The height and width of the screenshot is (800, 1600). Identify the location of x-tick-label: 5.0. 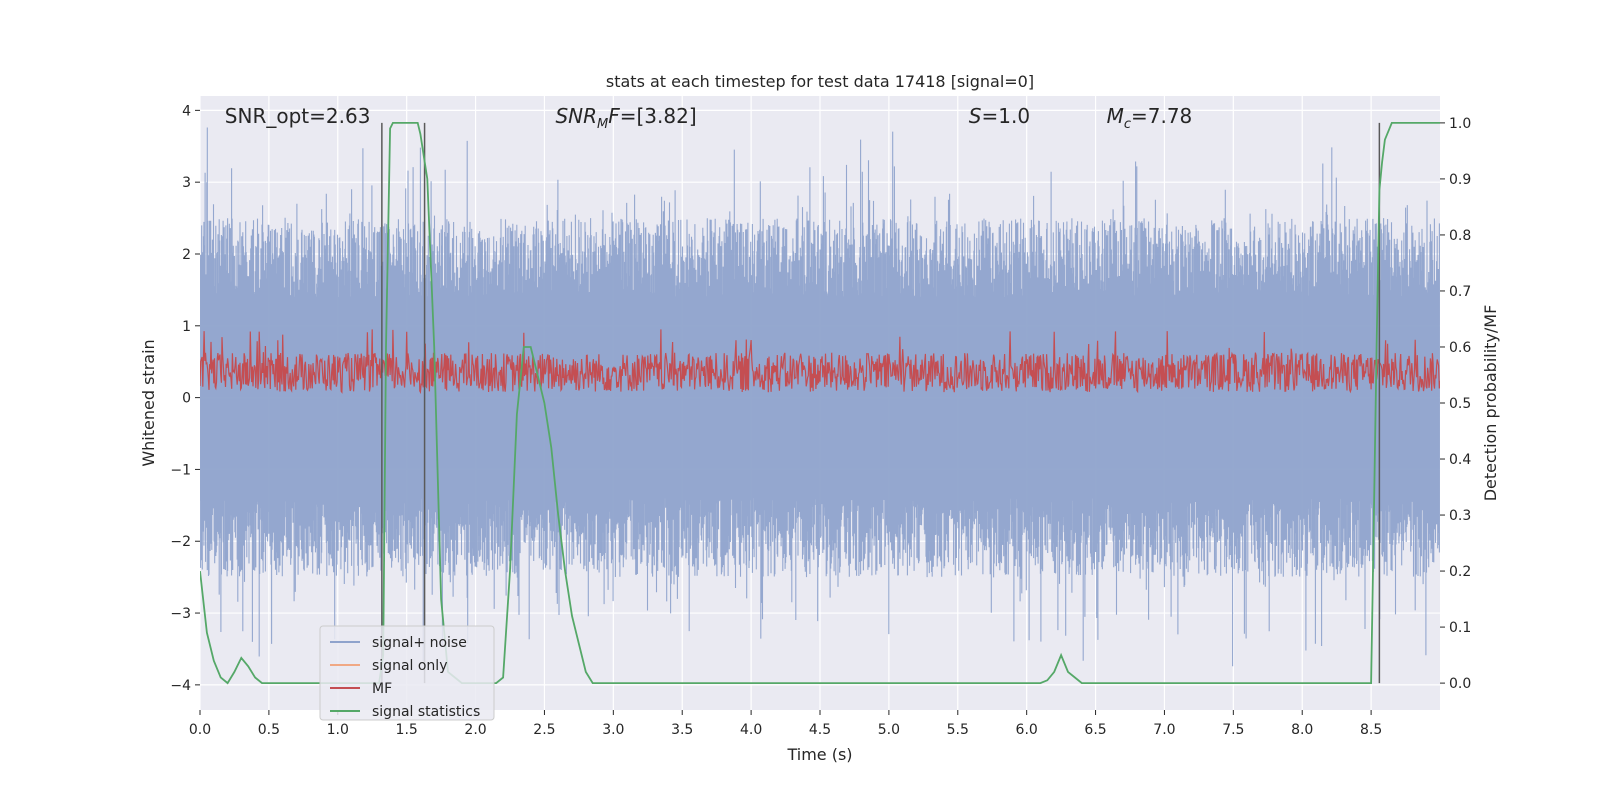
(889, 730).